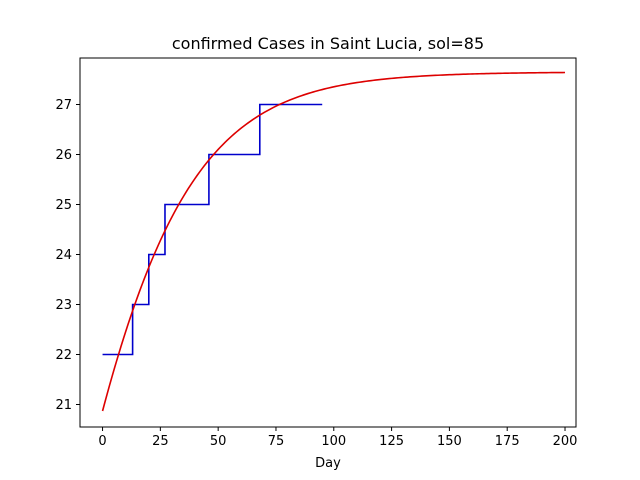 The image size is (640, 480). Describe the element at coordinates (63, 205) in the screenshot. I see `y-tick-label: 25` at that location.